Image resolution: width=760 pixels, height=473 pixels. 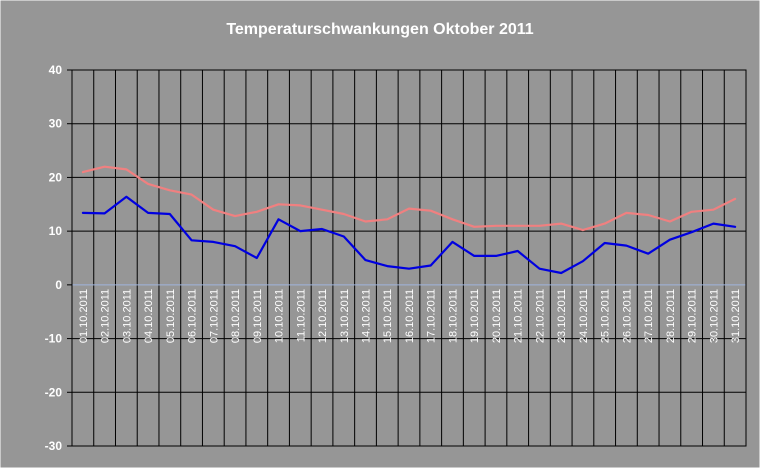 What do you see at coordinates (693, 316) in the screenshot?
I see `x-tick-label: 29.10.2011` at bounding box center [693, 316].